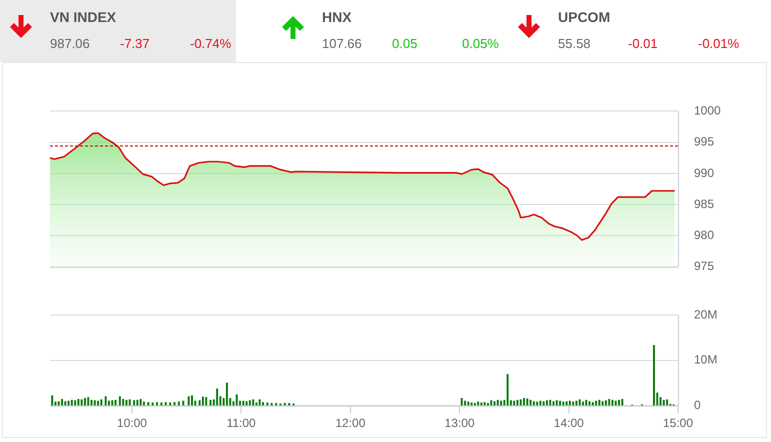  I want to click on x-tick-label: 11:00, so click(241, 423).